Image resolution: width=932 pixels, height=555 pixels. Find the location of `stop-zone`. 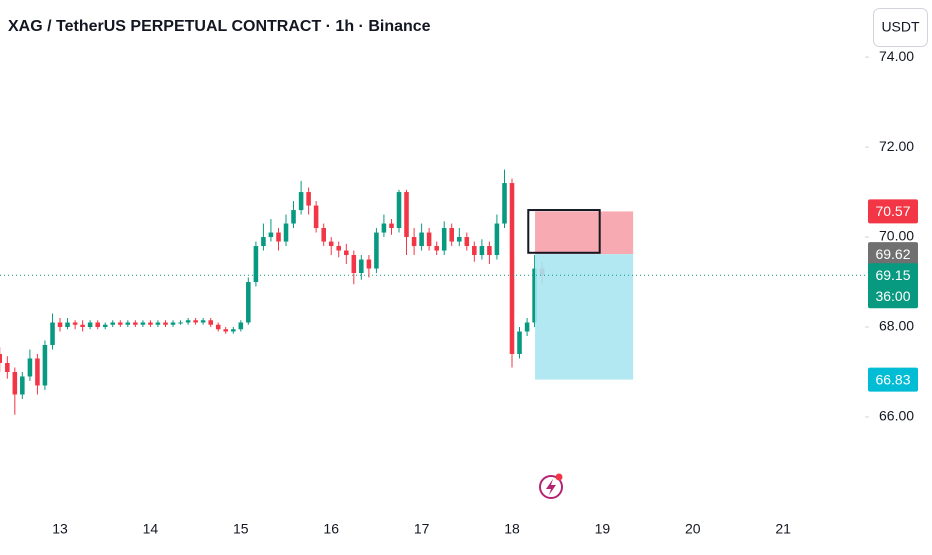

stop-zone is located at coordinates (584, 233).